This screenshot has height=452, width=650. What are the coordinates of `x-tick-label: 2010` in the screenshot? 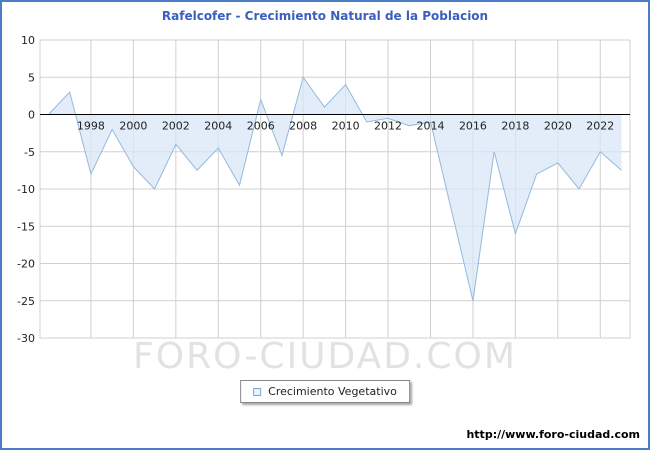 It's located at (346, 126).